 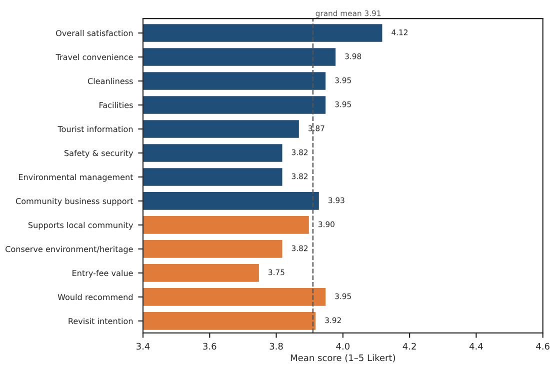 What do you see at coordinates (95, 129) in the screenshot?
I see `y-tick-label: Tourist information` at bounding box center [95, 129].